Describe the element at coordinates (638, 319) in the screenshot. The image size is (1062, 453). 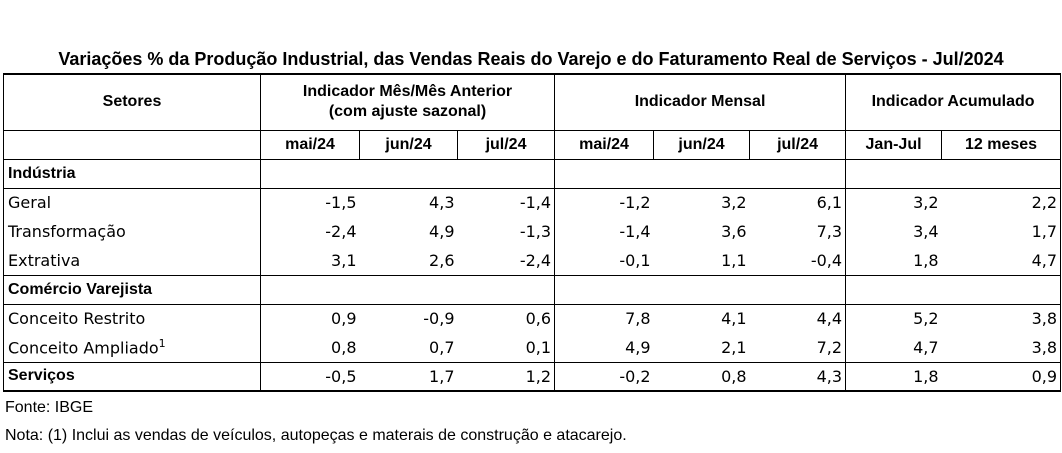
I see `table-cell: 7,8` at that location.